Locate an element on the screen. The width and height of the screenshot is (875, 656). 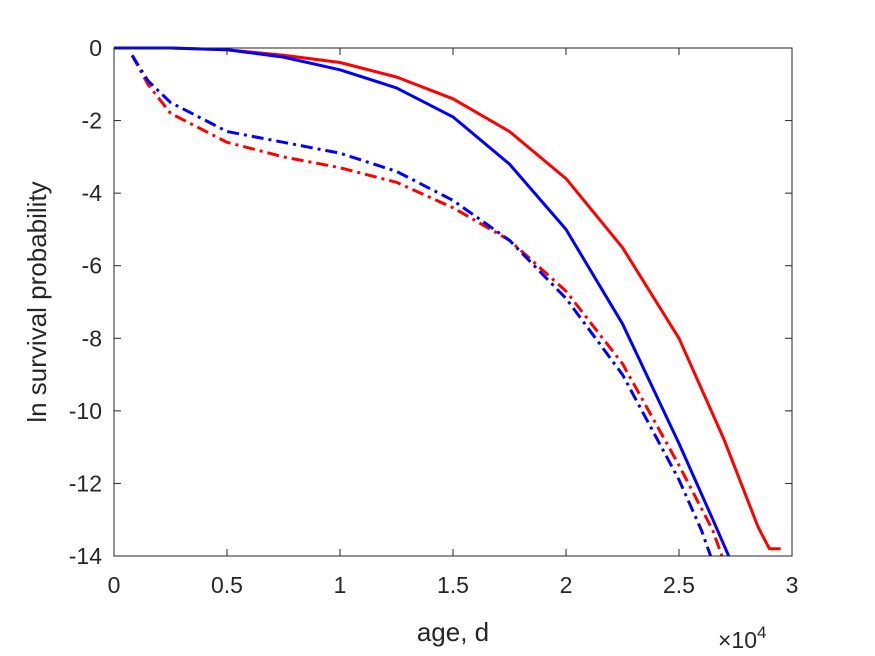
x-tick-label: 2 is located at coordinates (566, 585).